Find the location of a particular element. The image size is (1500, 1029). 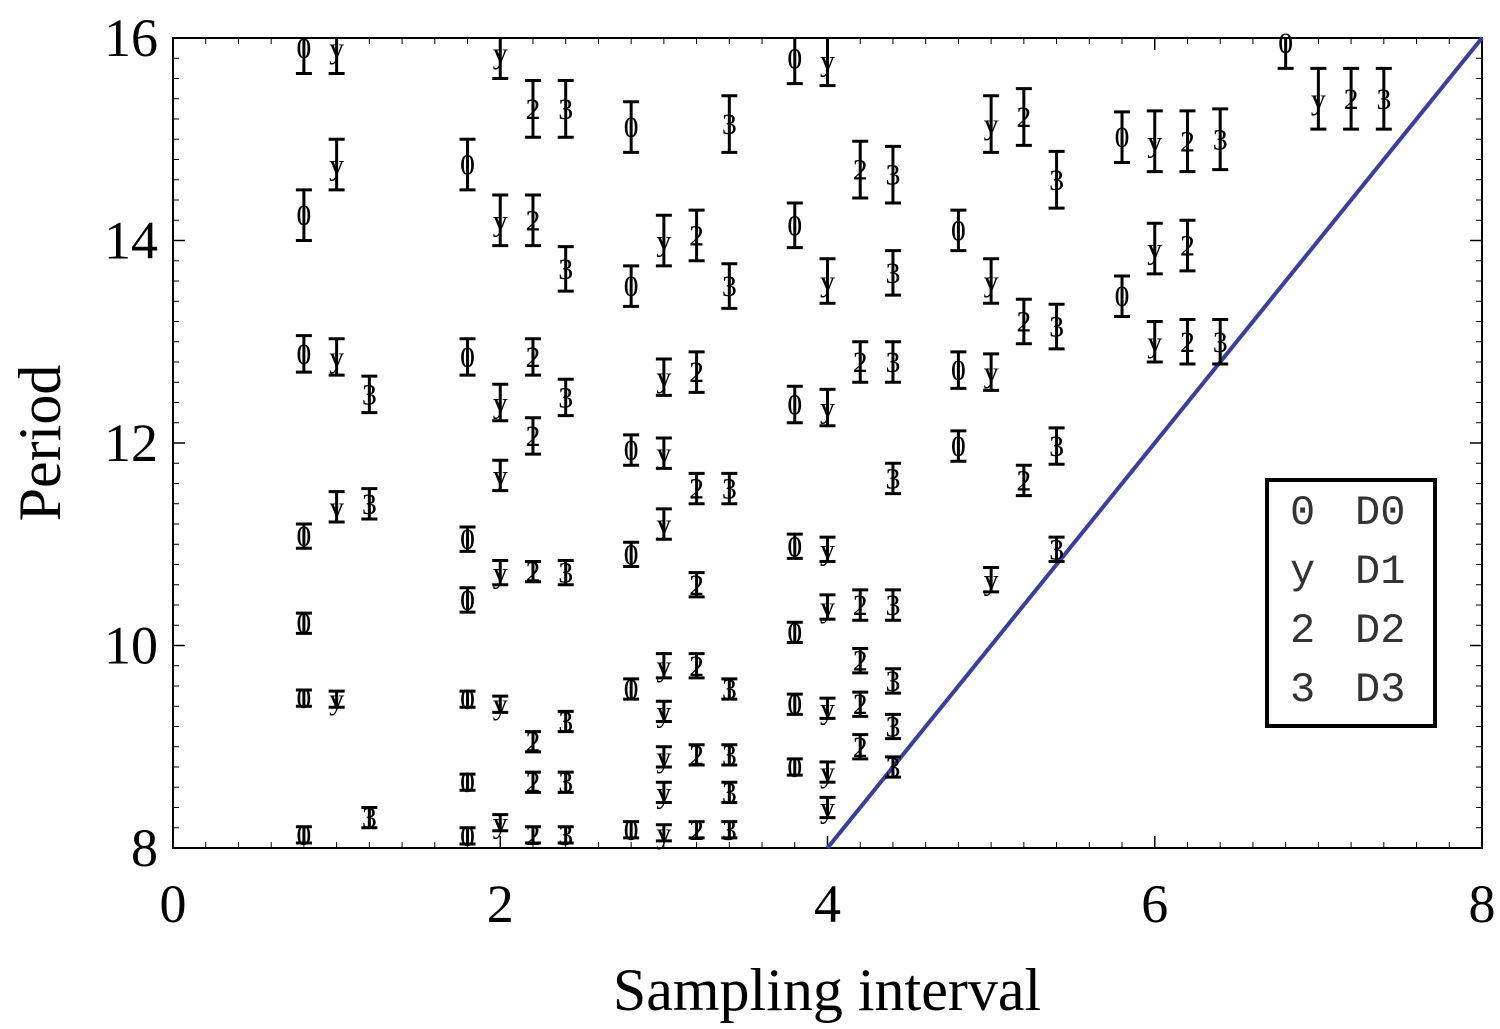

x-tick-labels: 0 2 4 6 8 is located at coordinates (828, 904).